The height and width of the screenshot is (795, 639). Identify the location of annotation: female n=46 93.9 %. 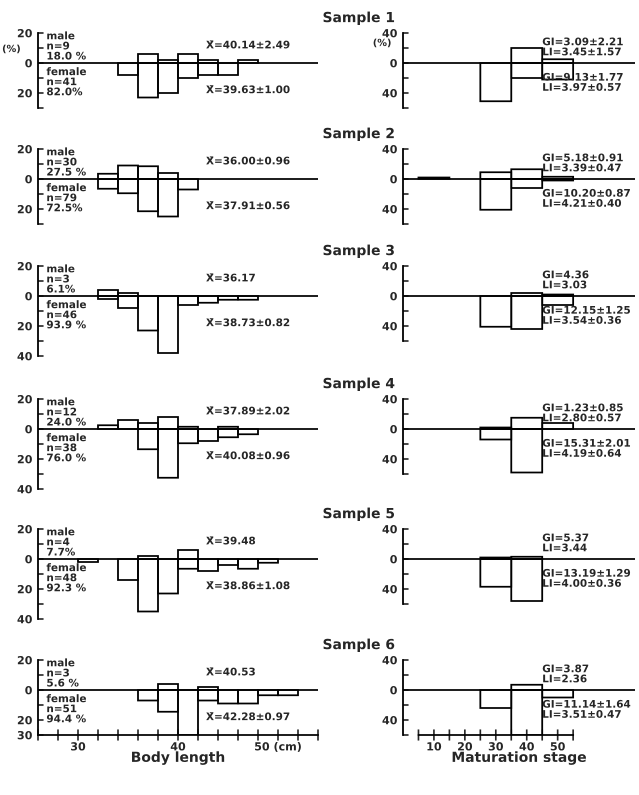
(66, 314).